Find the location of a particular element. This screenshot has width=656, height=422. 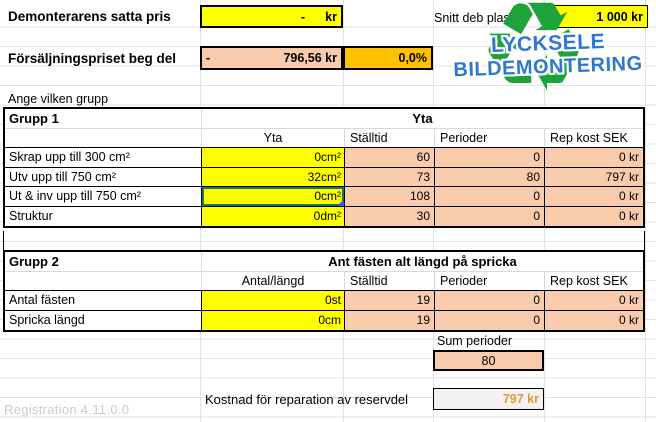

row-label: Spricka längd is located at coordinates (103, 320).